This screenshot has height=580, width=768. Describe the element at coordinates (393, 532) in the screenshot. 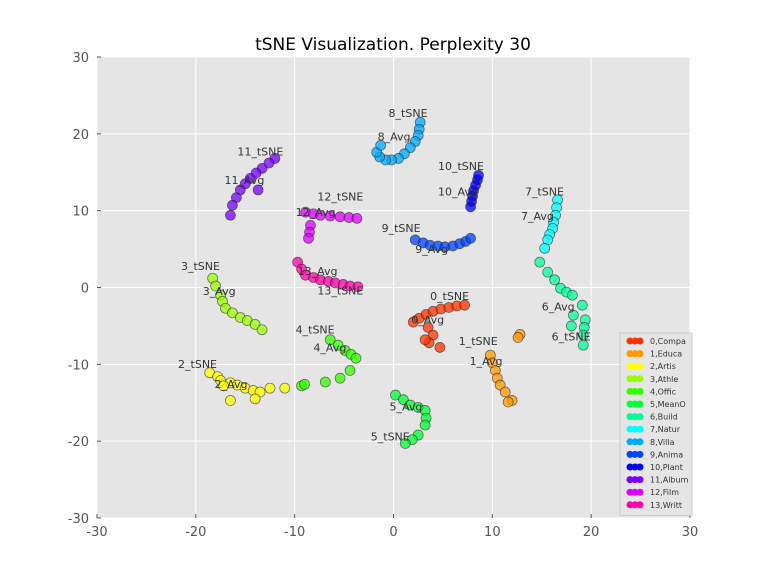

I see `x-tick-label: 0` at that location.